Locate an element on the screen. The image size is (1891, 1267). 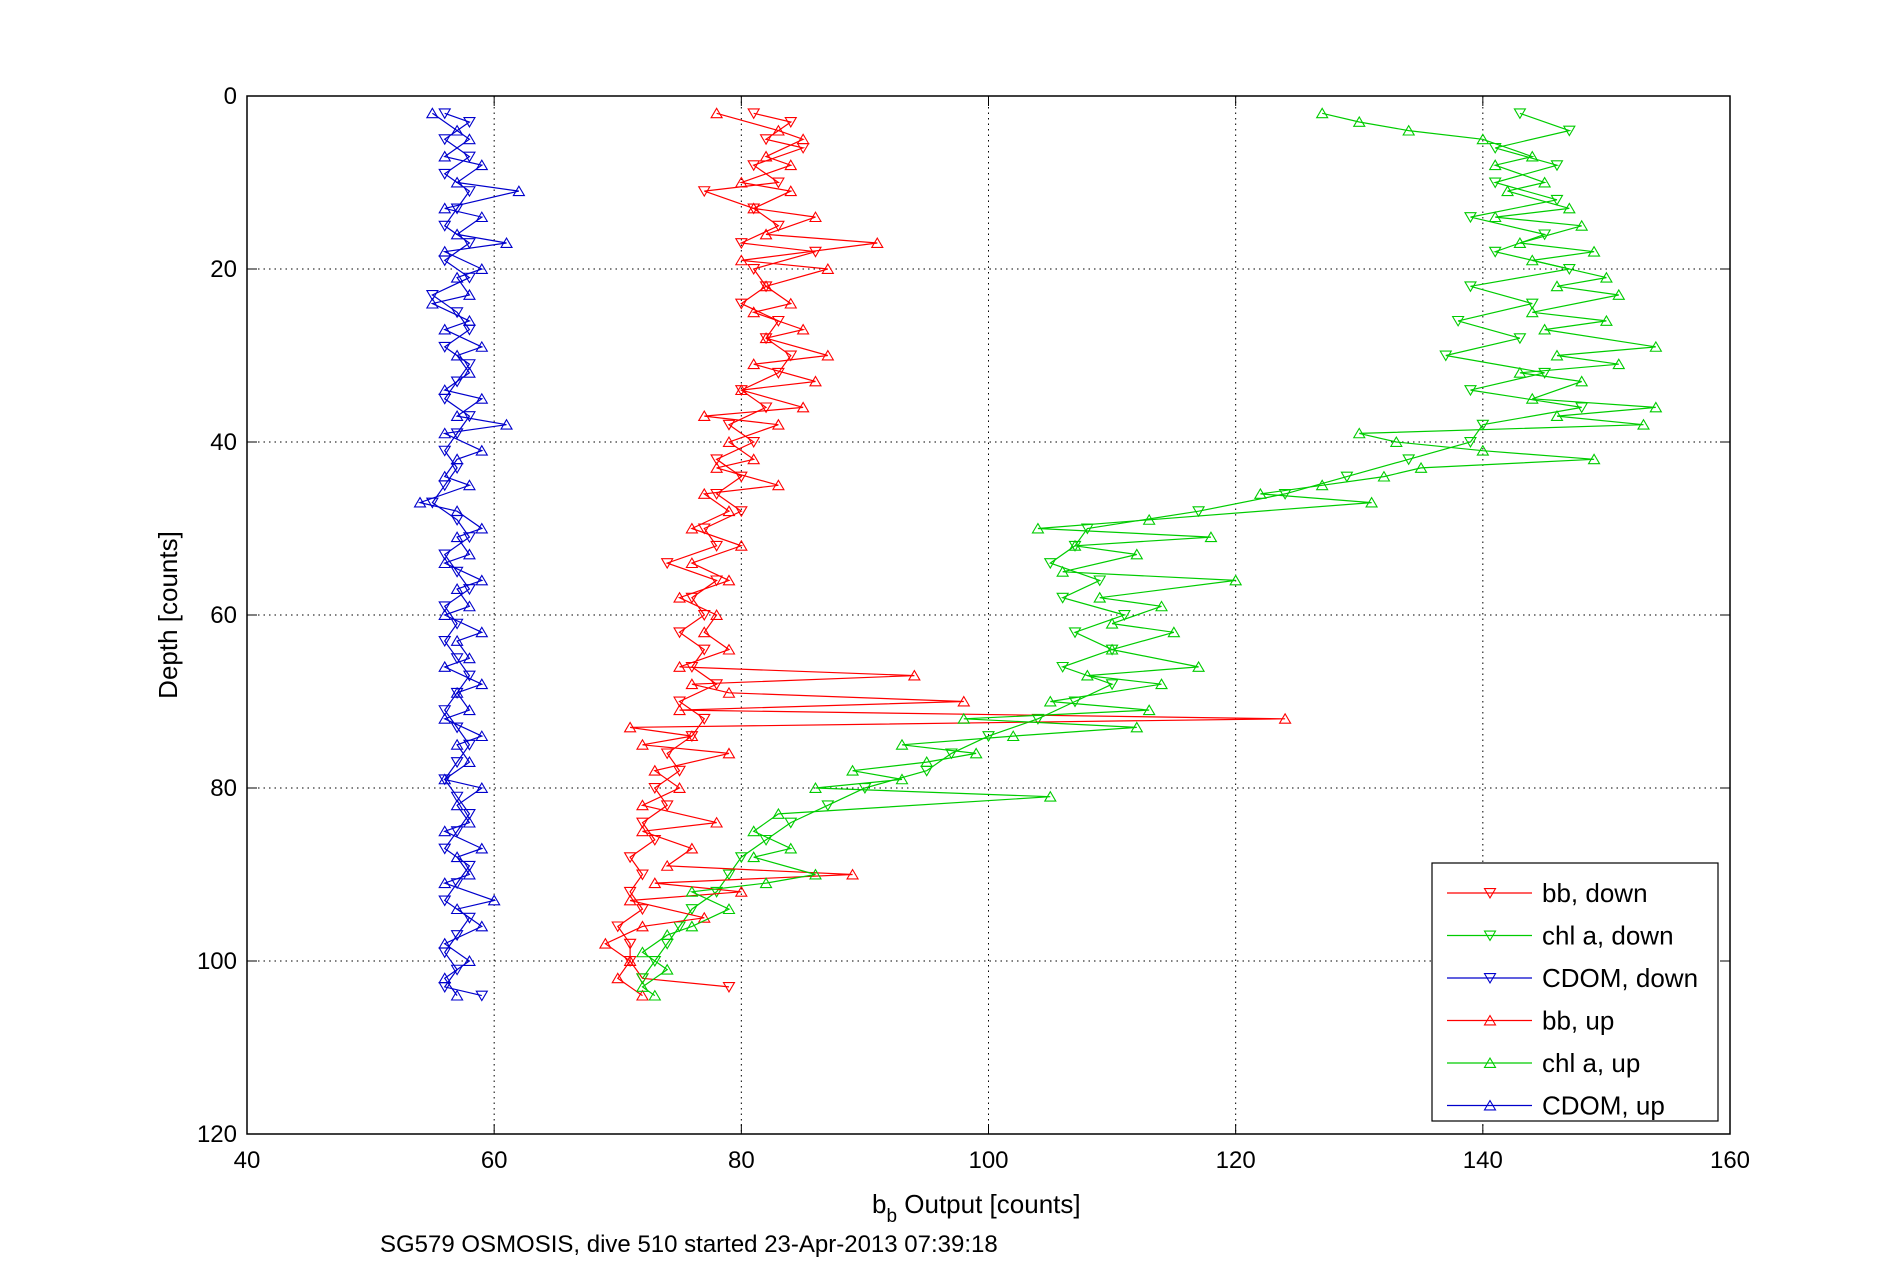
x-axis-label-rest: Output [counts] is located at coordinates (989, 1204).